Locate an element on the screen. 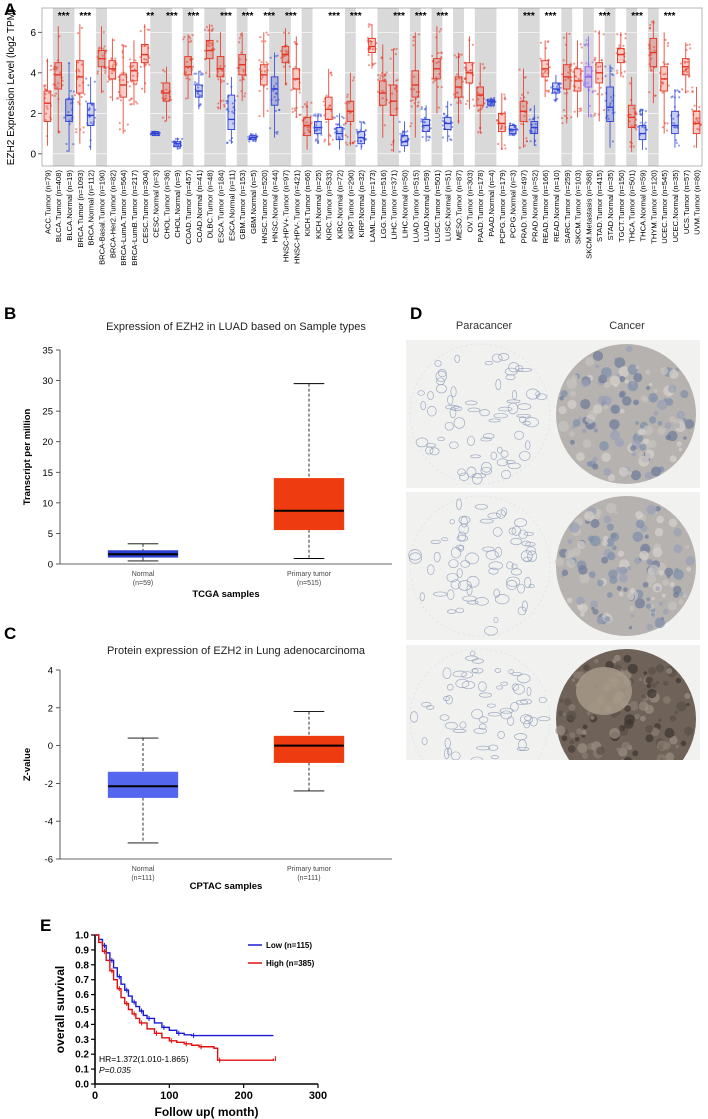 Image resolution: width=708 pixels, height=1119 pixels. x-tick-label: LUAD.Normal (n=59) is located at coordinates (426, 206).